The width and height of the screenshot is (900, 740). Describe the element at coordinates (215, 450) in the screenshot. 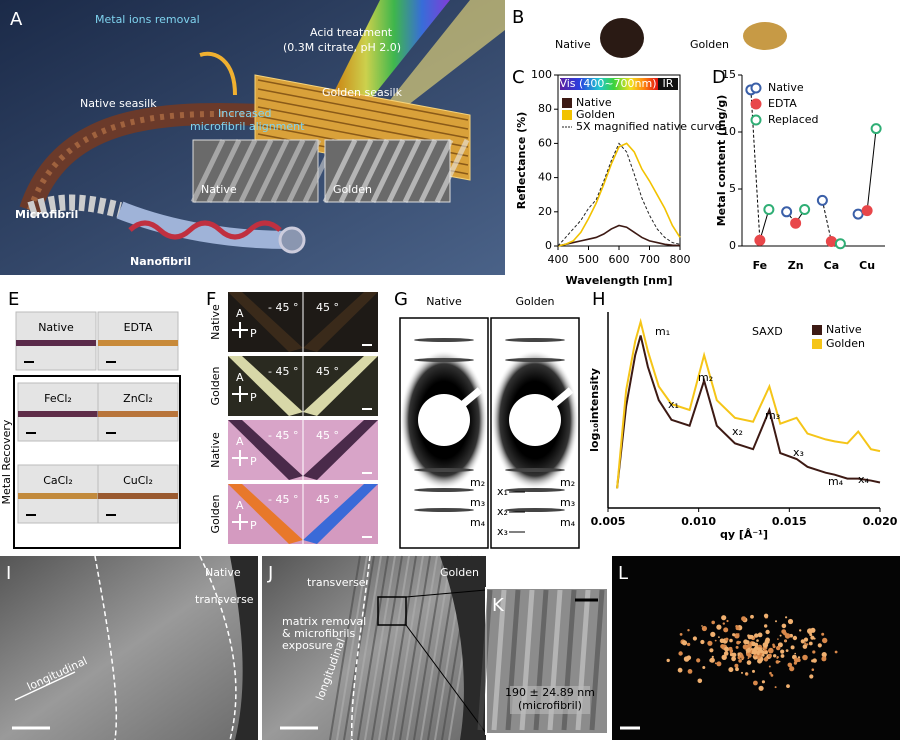

I see `row-label: Native` at that location.